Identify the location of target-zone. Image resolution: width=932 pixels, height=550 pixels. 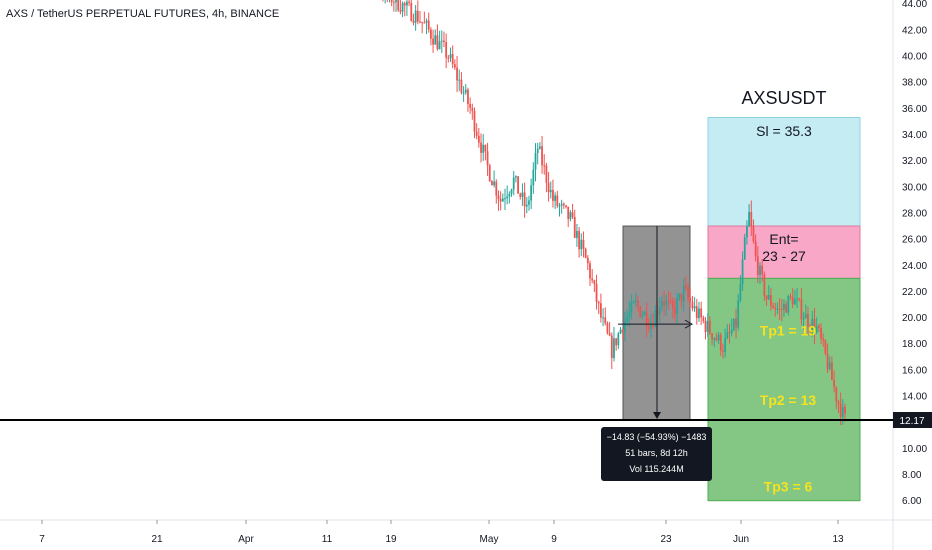
(784, 389).